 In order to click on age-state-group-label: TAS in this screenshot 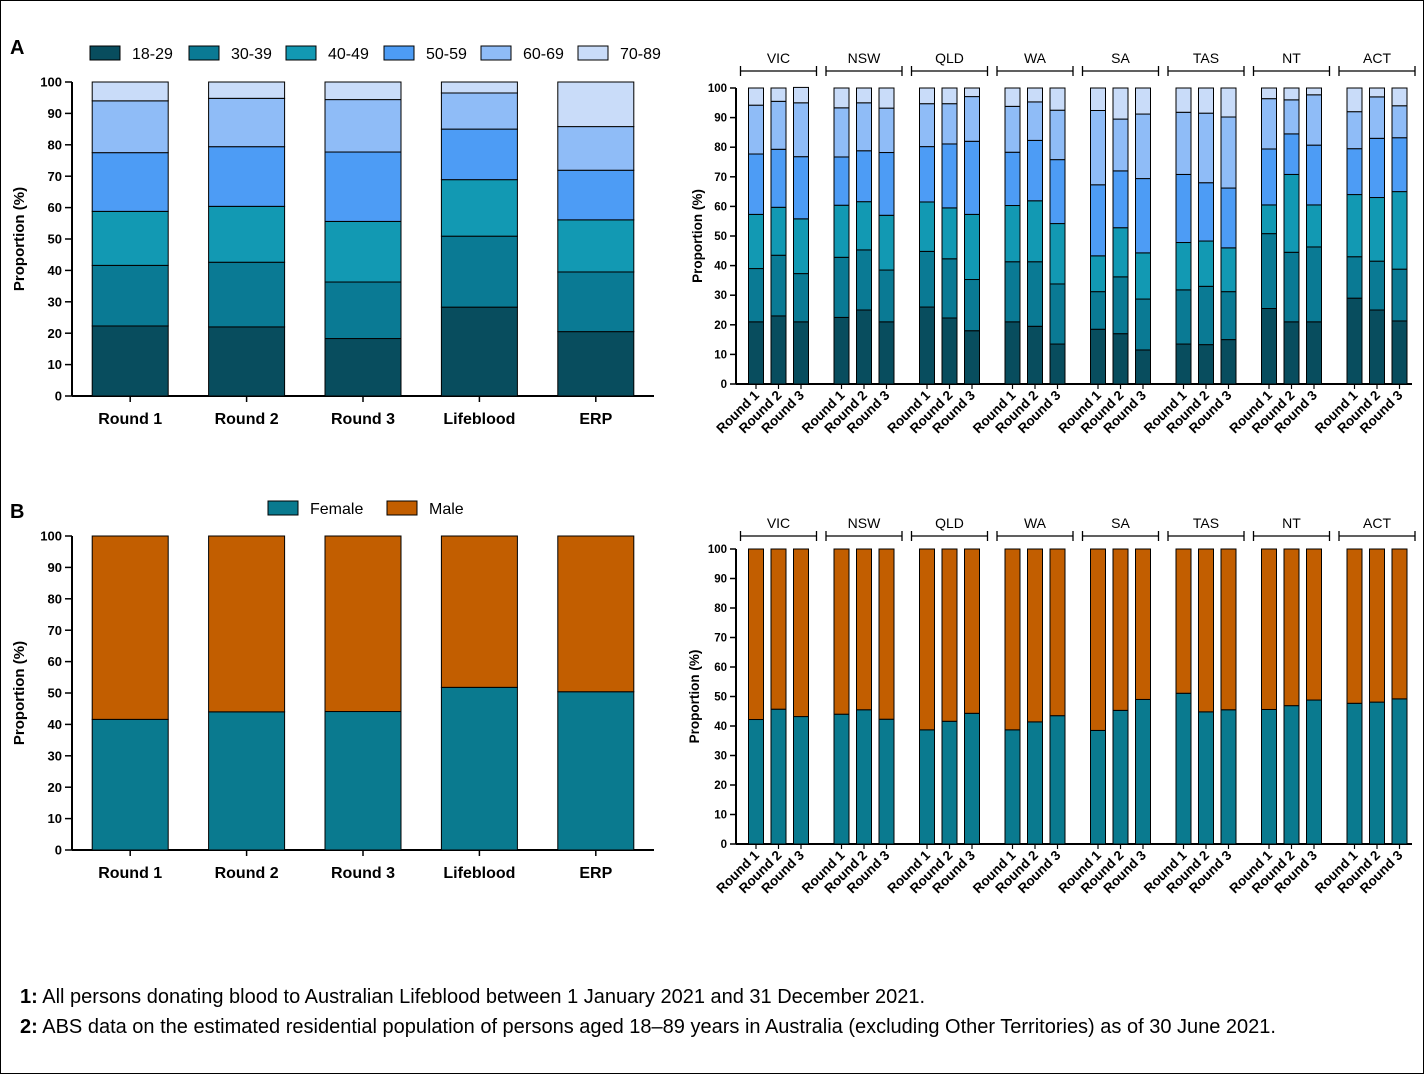, I will do `click(1206, 58)`.